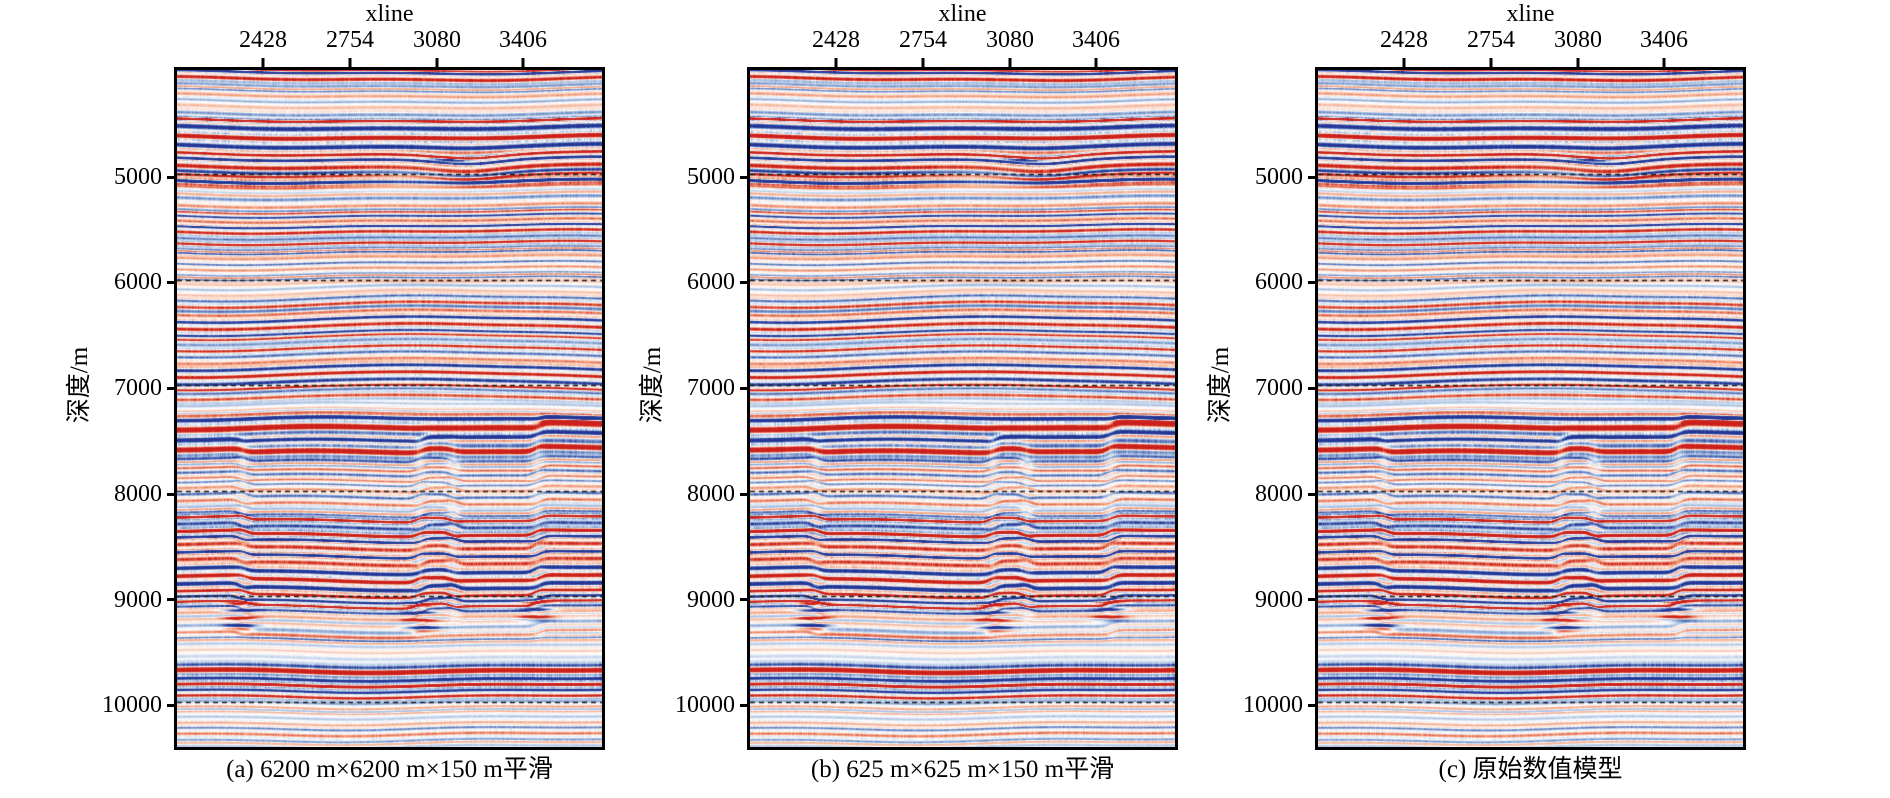  I want to click on panel-caption: (b) 625 m×625 m×150 m平滑, so click(962, 769).